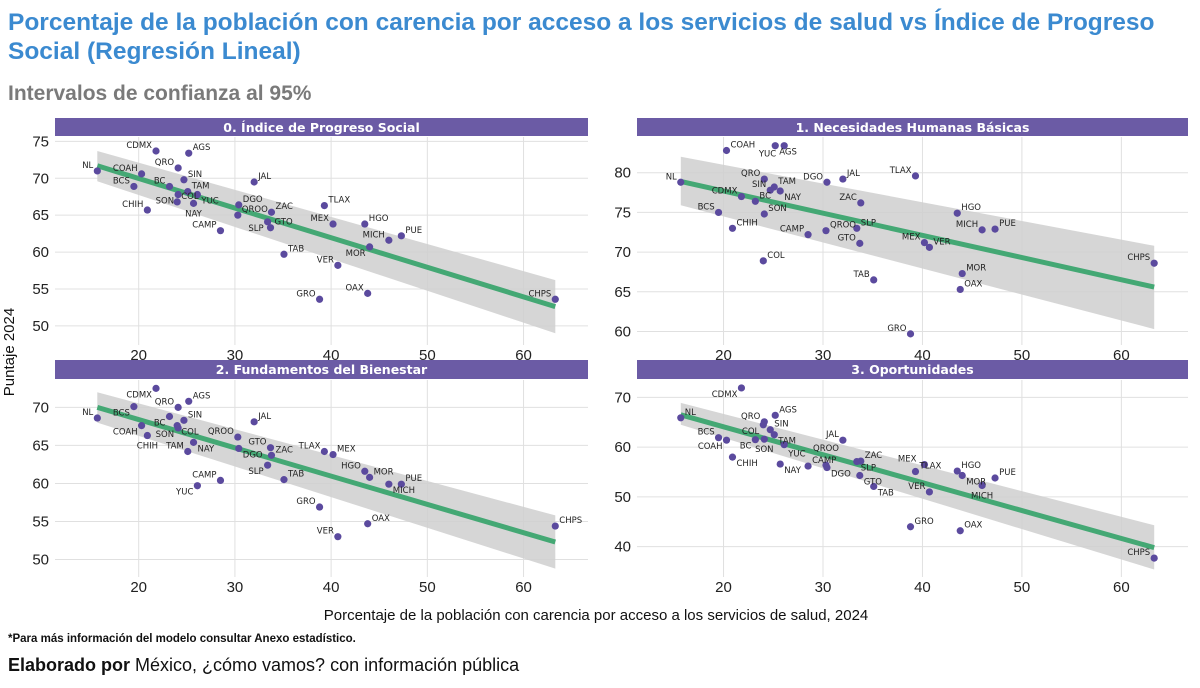 This screenshot has height=688, width=1200. What do you see at coordinates (427, 355) in the screenshot?
I see `x-tick-label: 50` at bounding box center [427, 355].